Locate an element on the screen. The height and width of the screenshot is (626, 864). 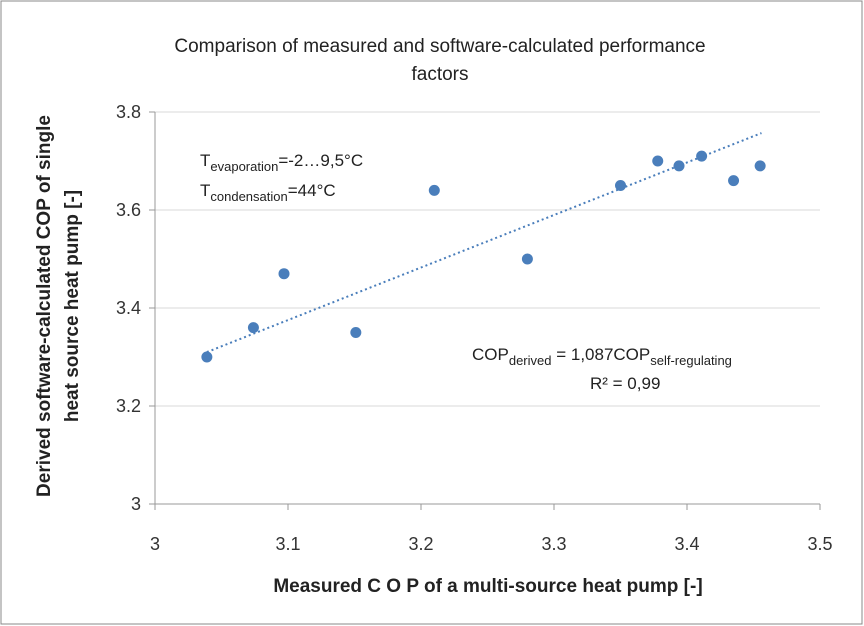
annotation-text: COP is located at coordinates (490, 354).